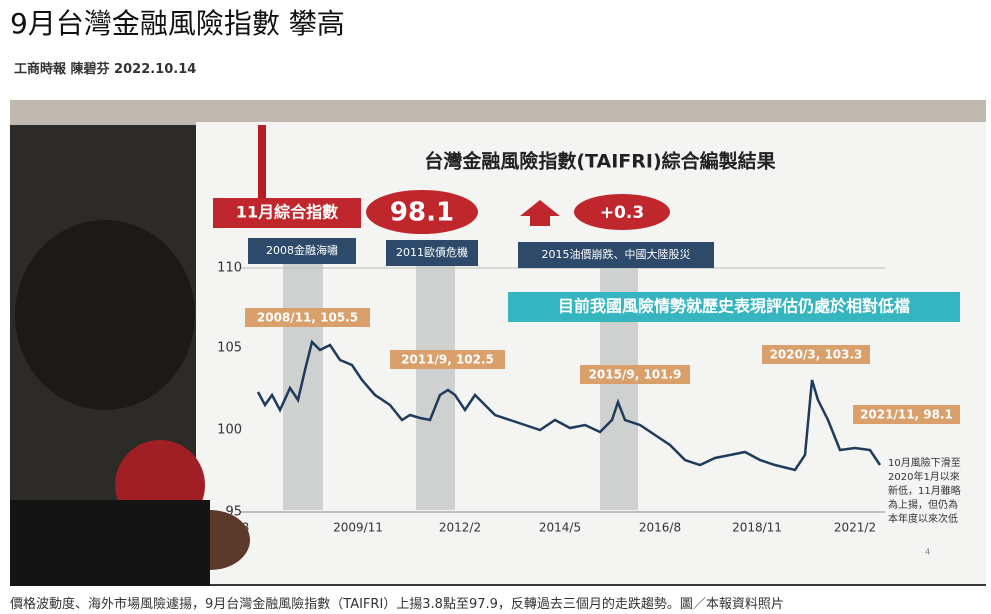 Image resolution: width=991 pixels, height=614 pixels. I want to click on person-body, so click(110, 543).